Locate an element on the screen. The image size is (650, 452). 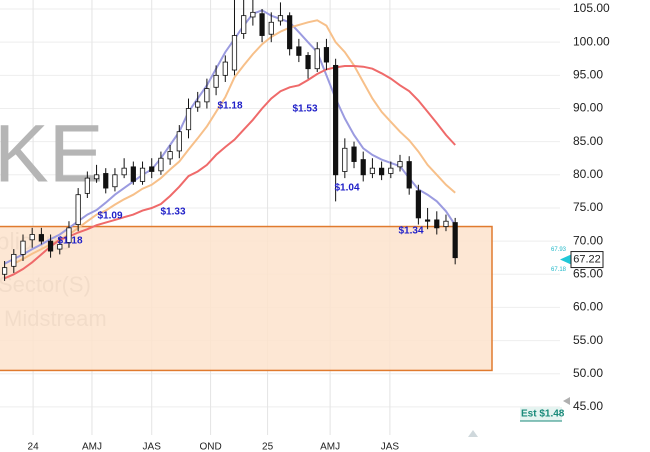
y-tick-label: 105.00 is located at coordinates (591, 8).